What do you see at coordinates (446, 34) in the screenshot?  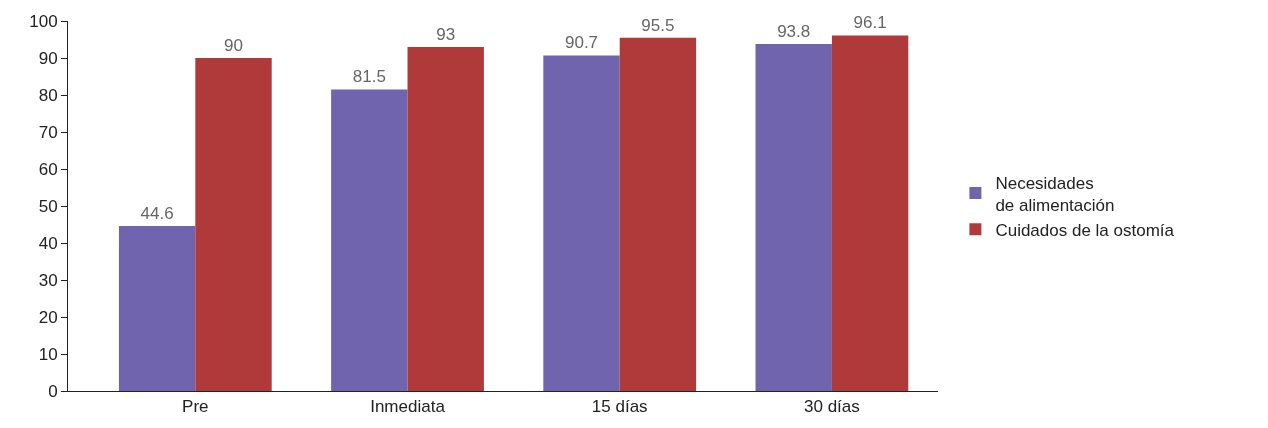 I see `data-label: 93` at bounding box center [446, 34].